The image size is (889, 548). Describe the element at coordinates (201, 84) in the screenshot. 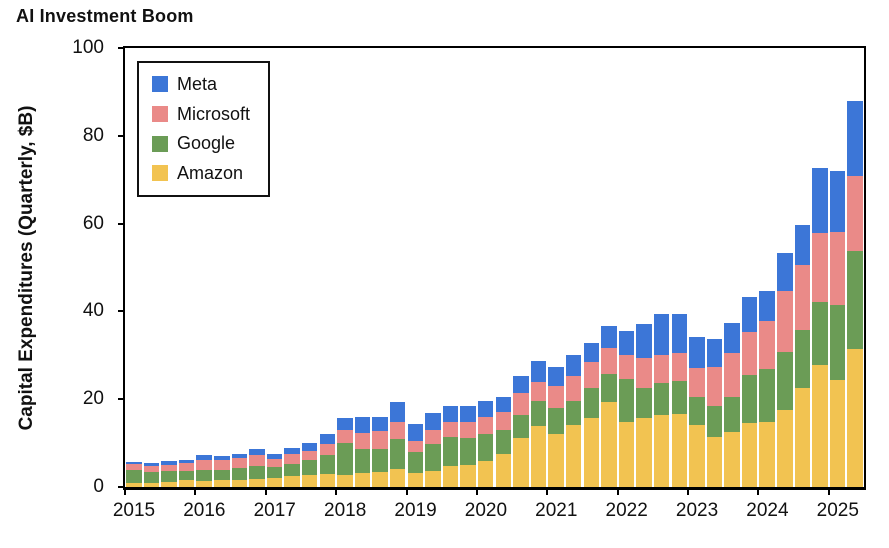

I see `legend-item-meta: Meta` at that location.